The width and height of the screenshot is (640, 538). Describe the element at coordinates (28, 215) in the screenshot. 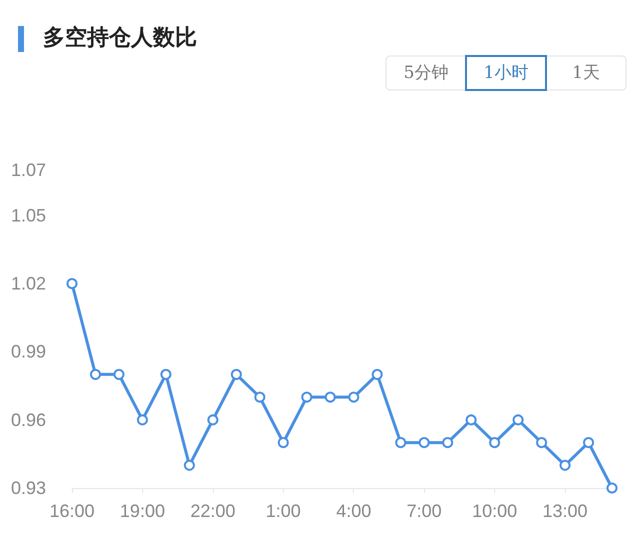

I see `y-tick-label: 1.05` at that location.